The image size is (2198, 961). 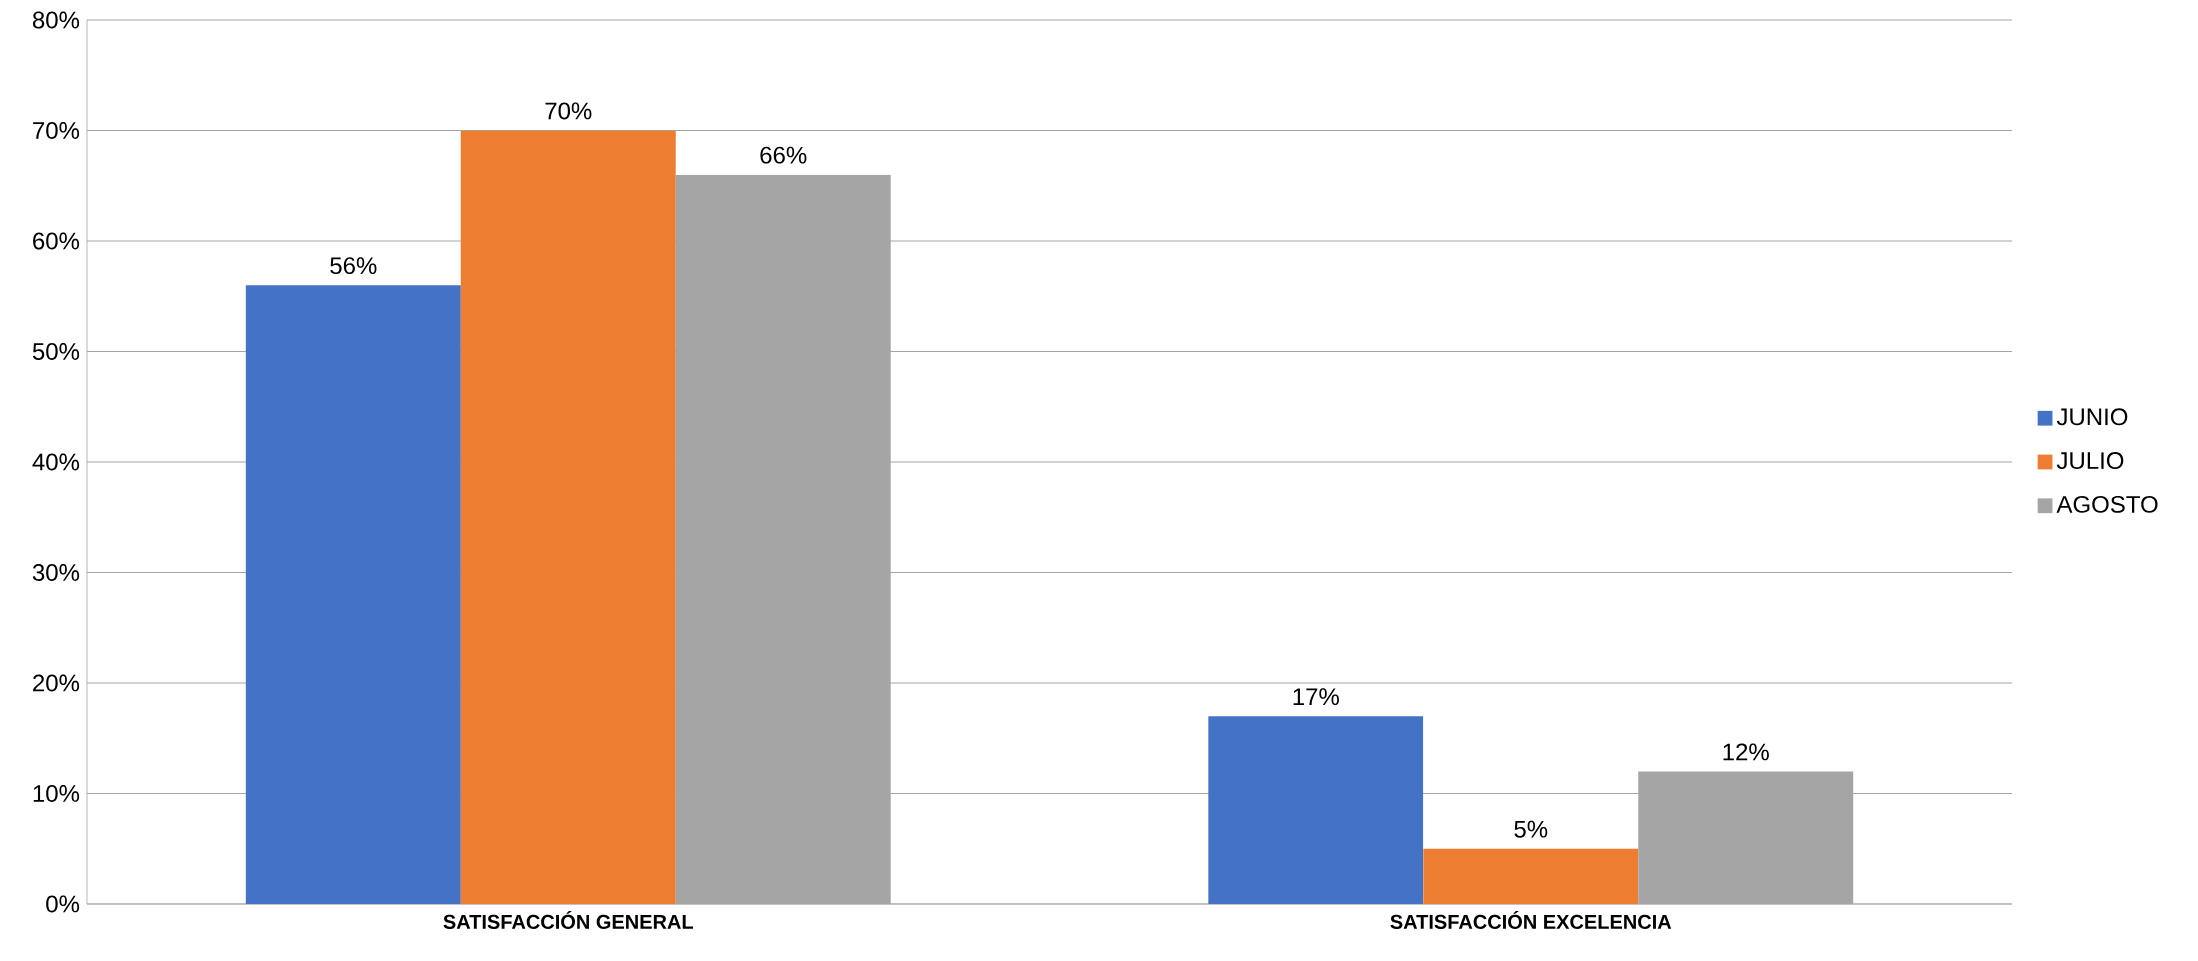 I want to click on y-tick-label: 30%, so click(x=56, y=572).